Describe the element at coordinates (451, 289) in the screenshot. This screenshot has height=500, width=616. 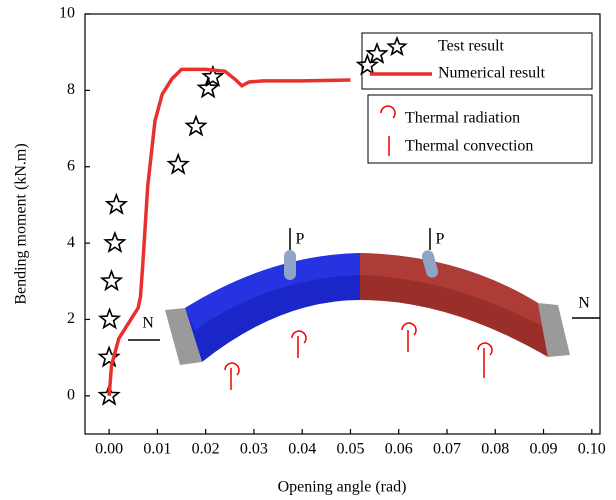
I see `beam-red-top` at that location.